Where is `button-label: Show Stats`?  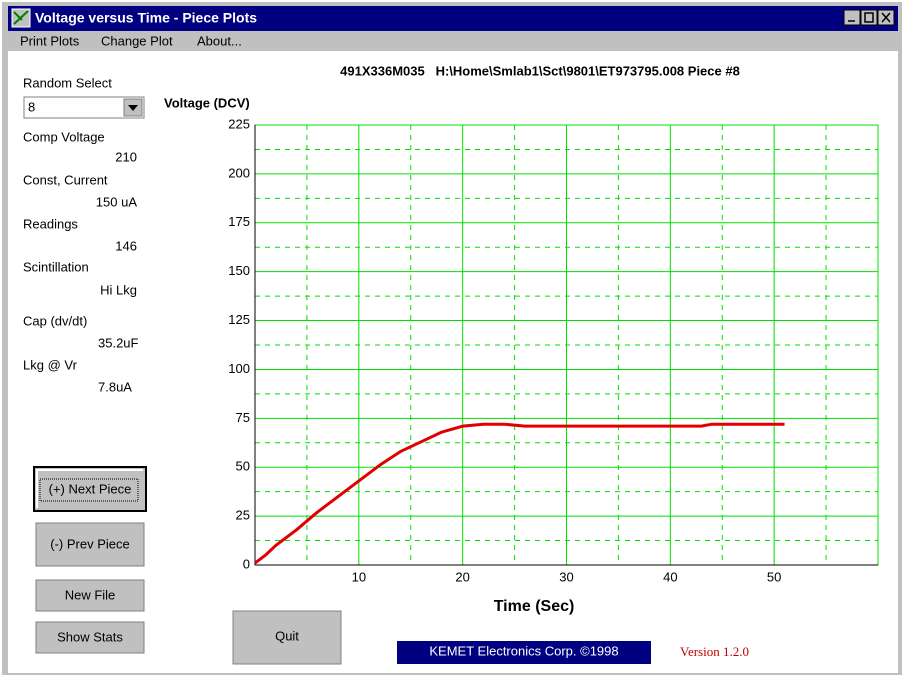 button-label: Show Stats is located at coordinates (90, 636).